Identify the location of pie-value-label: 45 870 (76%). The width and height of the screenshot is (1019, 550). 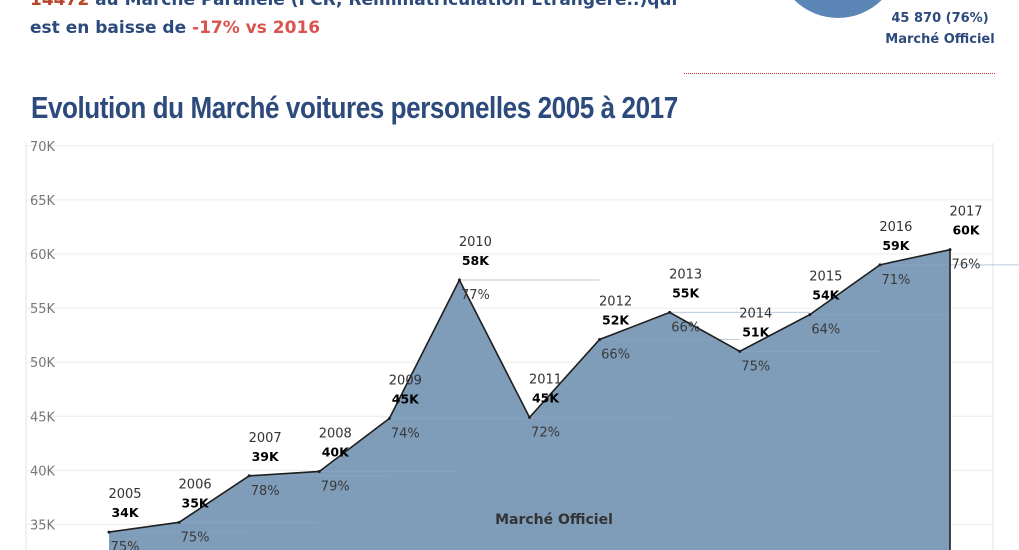
(940, 18).